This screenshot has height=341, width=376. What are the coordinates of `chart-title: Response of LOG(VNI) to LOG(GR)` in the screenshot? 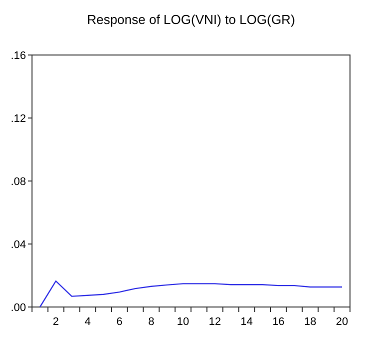 It's located at (191, 19).